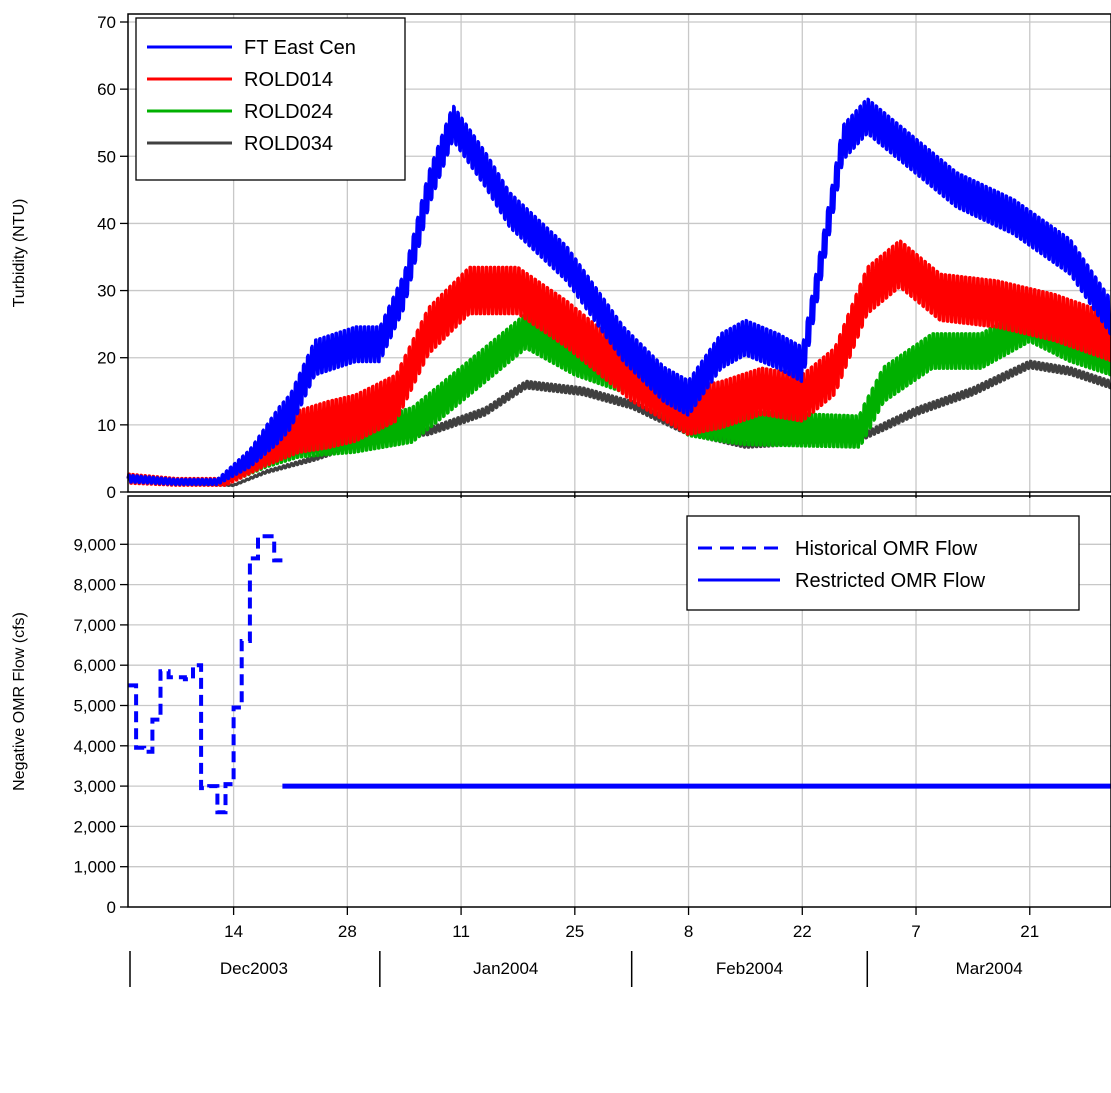  Describe the element at coordinates (205, 674) in the screenshot. I see `historical-omr-flow-line` at that location.